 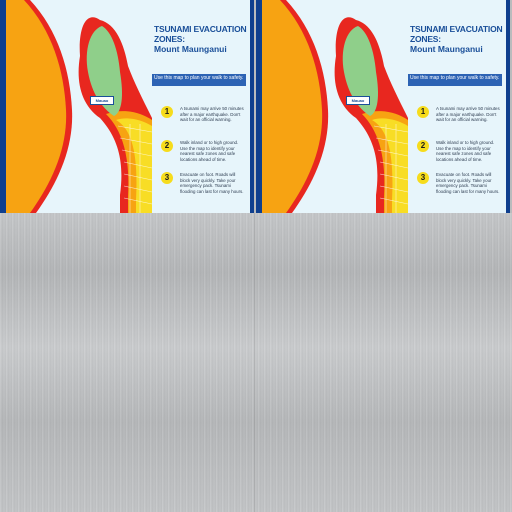 I want to click on background-seam, so click(x=255, y=362).